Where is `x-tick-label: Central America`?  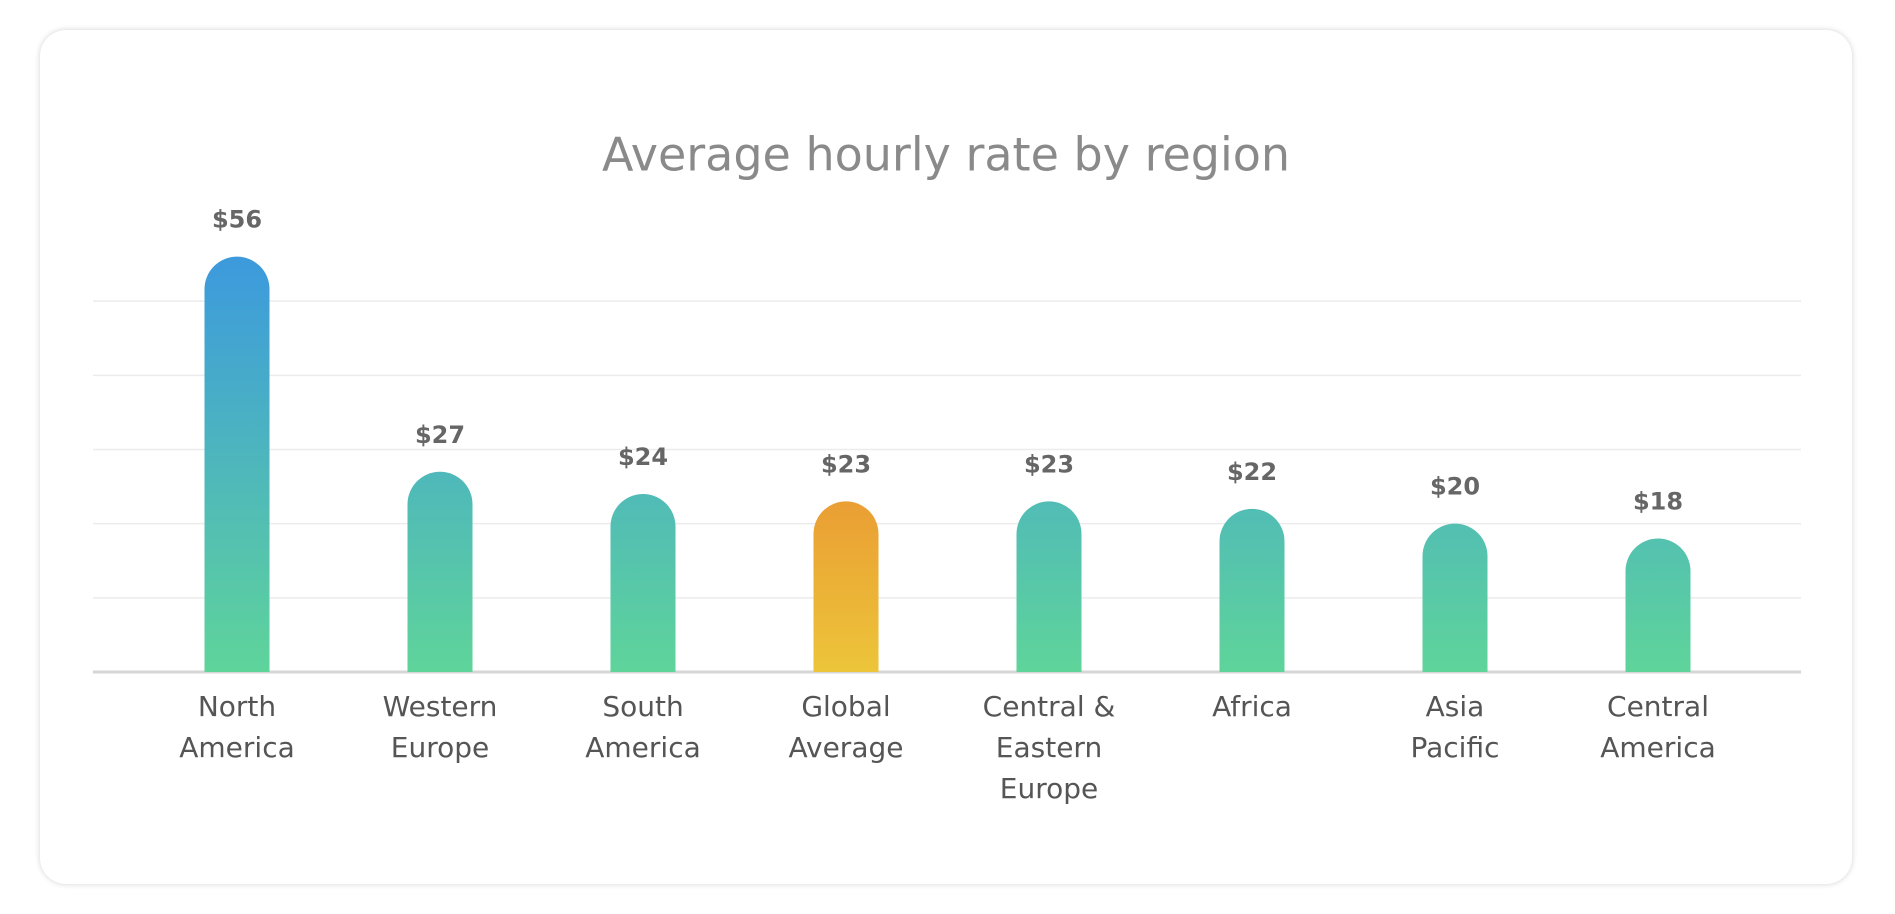 x-tick-label: Central America is located at coordinates (1658, 727).